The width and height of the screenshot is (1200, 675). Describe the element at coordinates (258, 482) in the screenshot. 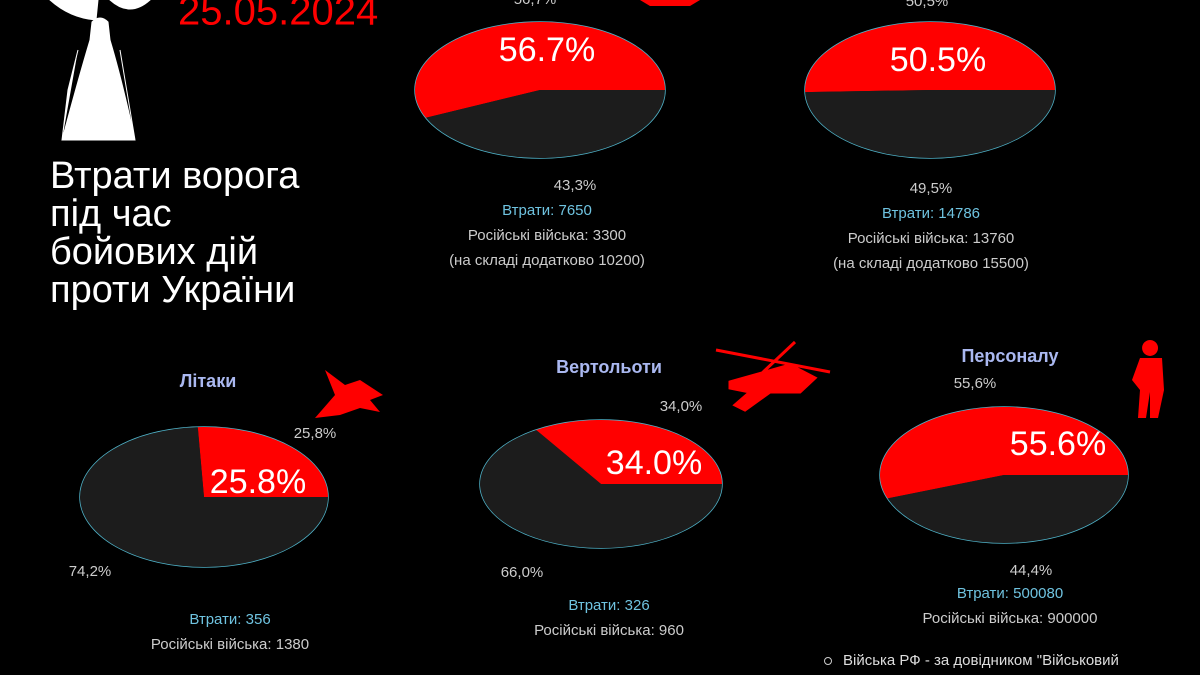

I see `highlight-label: 25.8%` at that location.